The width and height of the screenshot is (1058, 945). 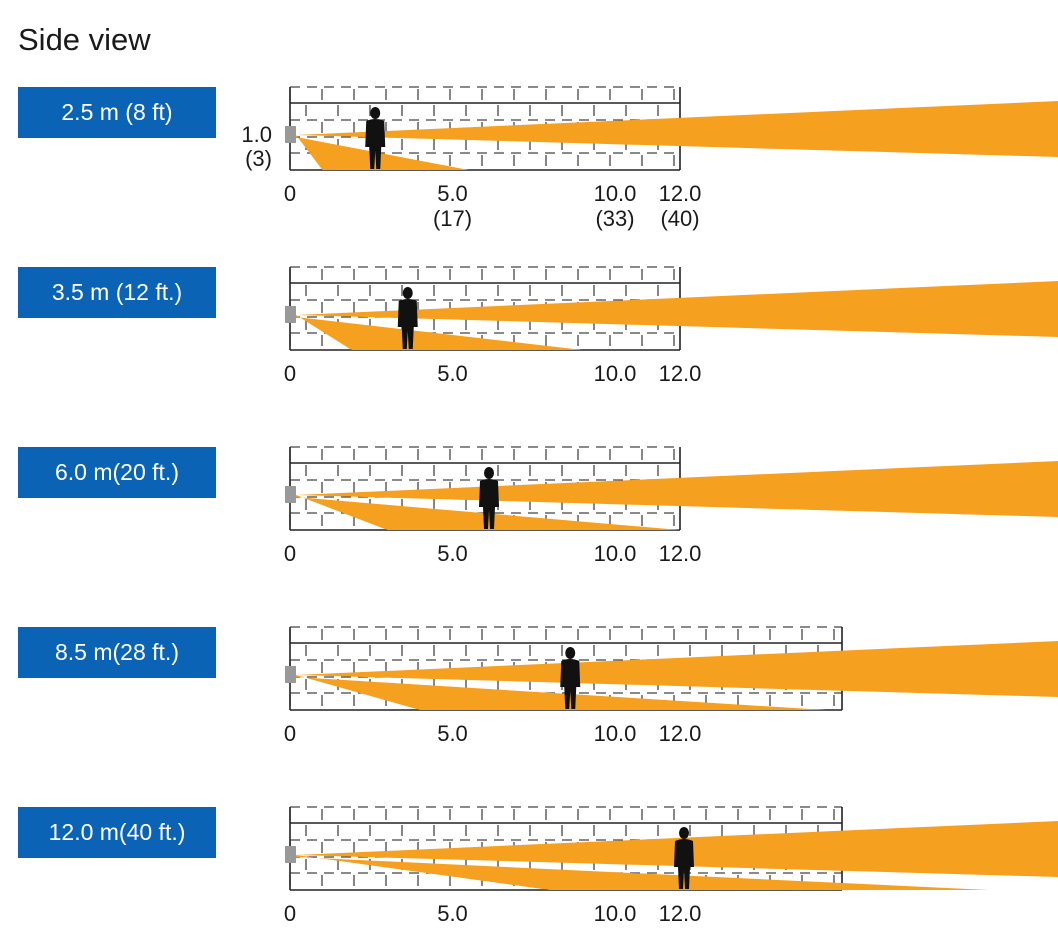 I want to click on panel-5: 0 5.0 10.0 12.0, so click(x=671, y=866).